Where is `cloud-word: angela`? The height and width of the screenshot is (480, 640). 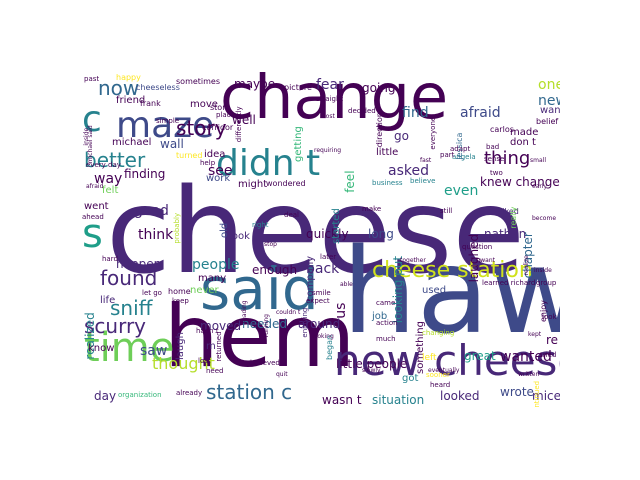
cloud-word: angela is located at coordinates (464, 157).